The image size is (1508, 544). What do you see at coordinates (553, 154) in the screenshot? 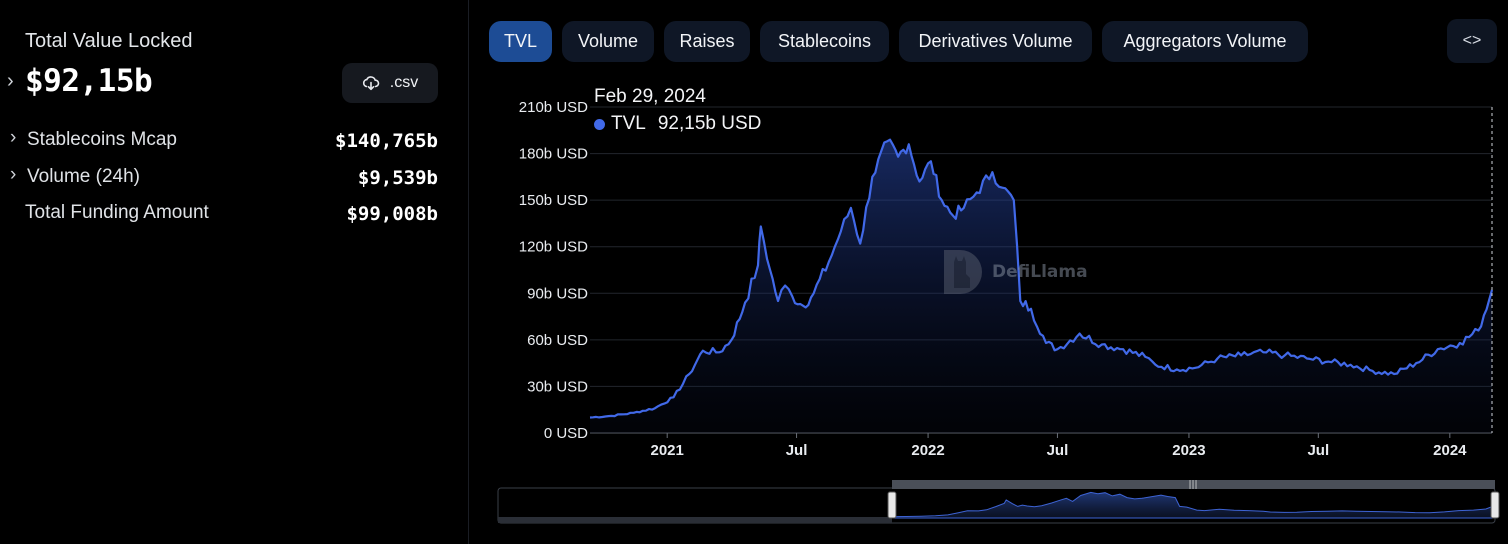
I see `y-tick-label: 180b USD` at bounding box center [553, 154].